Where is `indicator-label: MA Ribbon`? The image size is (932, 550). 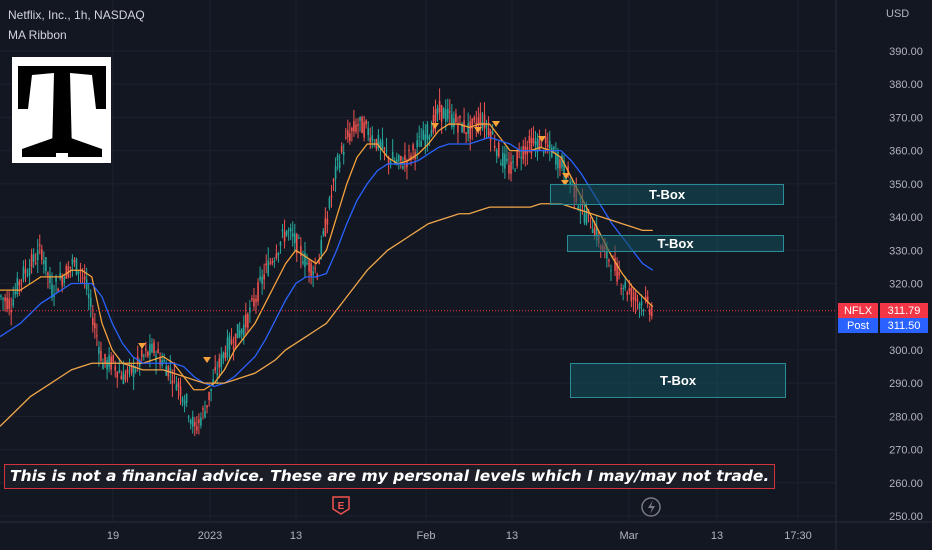
indicator-label: MA Ribbon is located at coordinates (37, 35).